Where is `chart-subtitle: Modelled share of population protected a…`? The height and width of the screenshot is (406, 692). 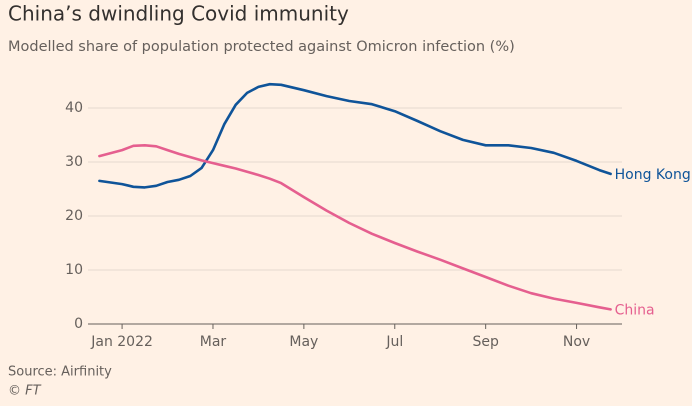
chart-subtitle: Modelled share of population protected a… is located at coordinates (261, 47).